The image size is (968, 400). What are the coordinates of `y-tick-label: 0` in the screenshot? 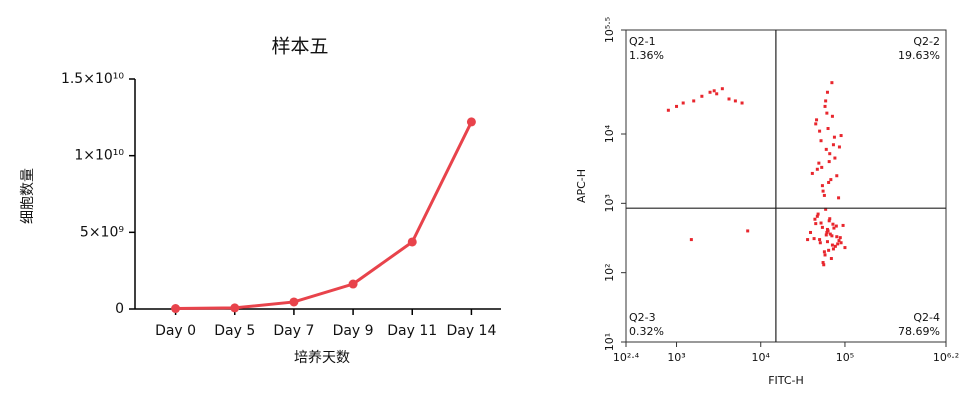 It's located at (119, 309).